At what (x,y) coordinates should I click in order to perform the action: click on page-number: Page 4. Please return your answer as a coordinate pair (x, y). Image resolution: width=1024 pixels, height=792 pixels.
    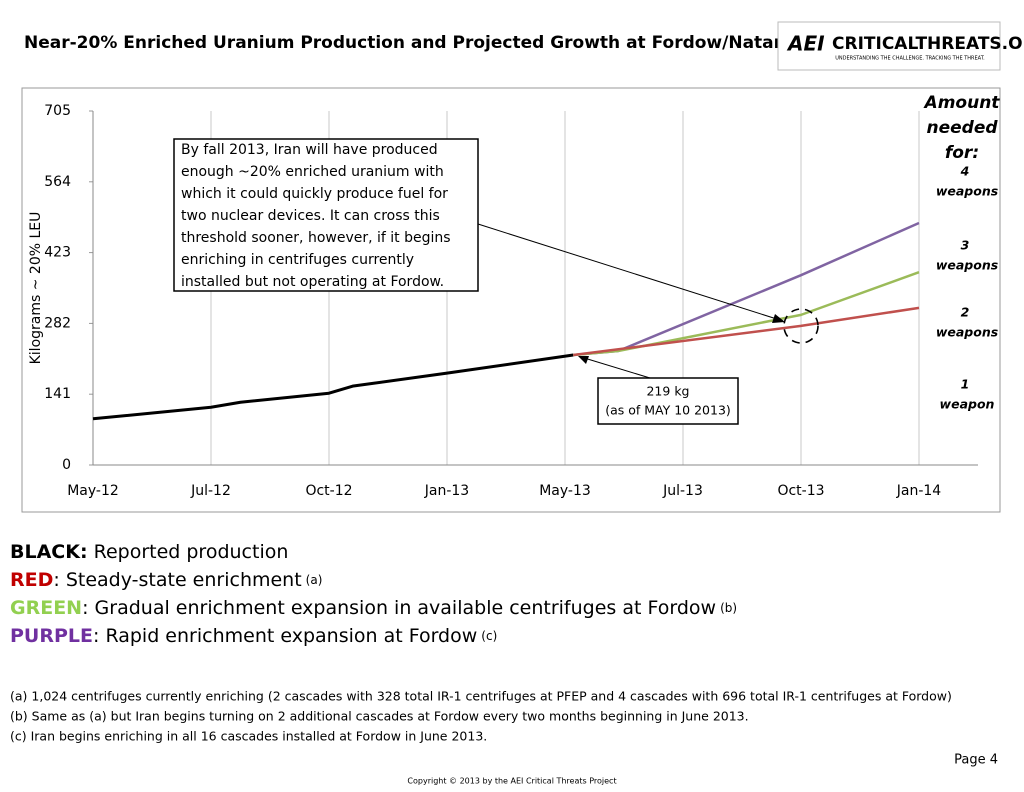
    Looking at the image, I should click on (976, 760).